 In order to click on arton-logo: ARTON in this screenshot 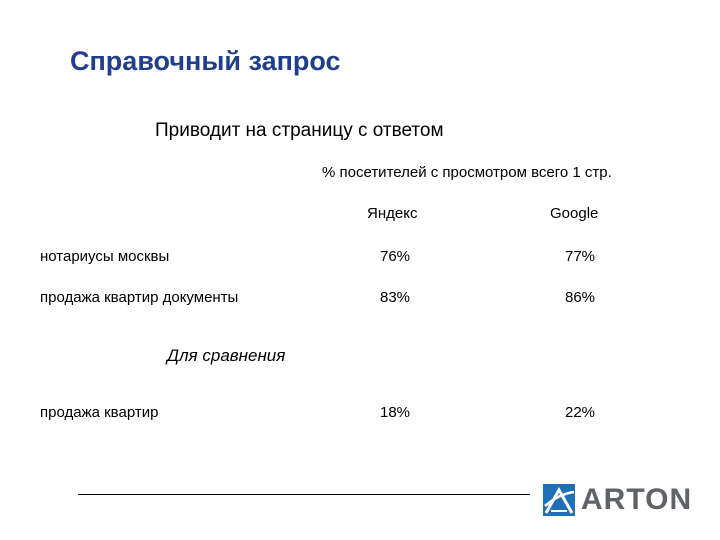, I will do `click(617, 500)`.